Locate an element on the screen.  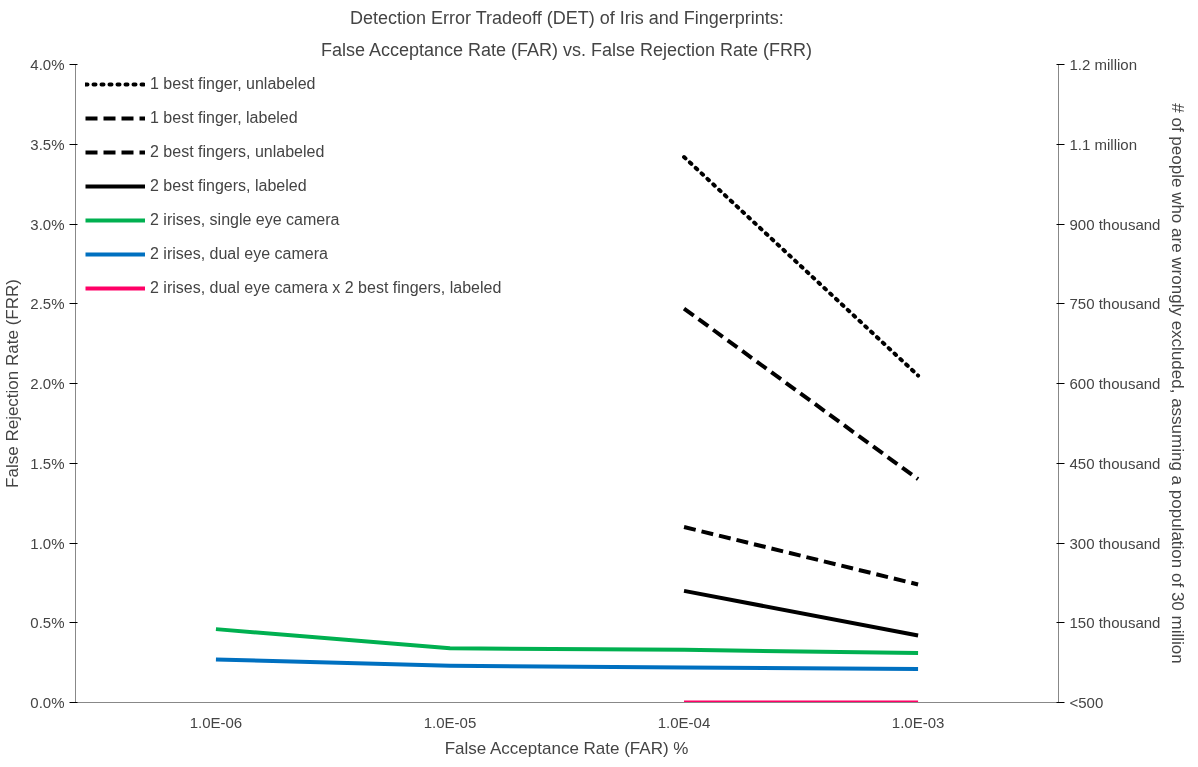
chart-subtitle: False Acceptance Rate (FAR) vs. False Rejection Rate (FRR) is located at coordinates (566, 49).